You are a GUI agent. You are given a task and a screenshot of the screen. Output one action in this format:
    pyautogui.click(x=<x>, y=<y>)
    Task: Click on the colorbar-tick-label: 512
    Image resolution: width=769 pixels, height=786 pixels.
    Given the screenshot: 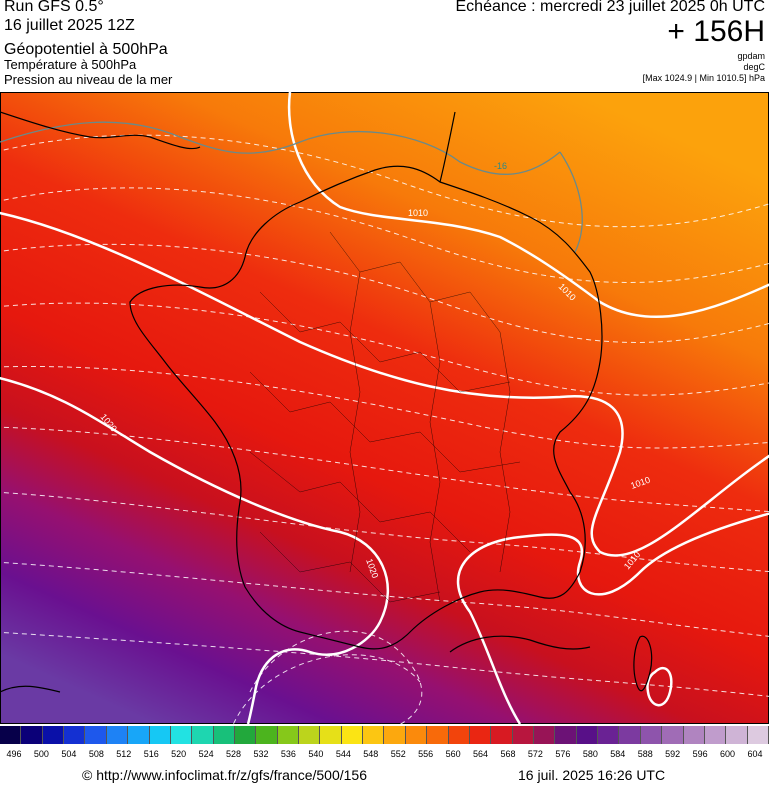 What is the action you would take?
    pyautogui.click(x=124, y=754)
    